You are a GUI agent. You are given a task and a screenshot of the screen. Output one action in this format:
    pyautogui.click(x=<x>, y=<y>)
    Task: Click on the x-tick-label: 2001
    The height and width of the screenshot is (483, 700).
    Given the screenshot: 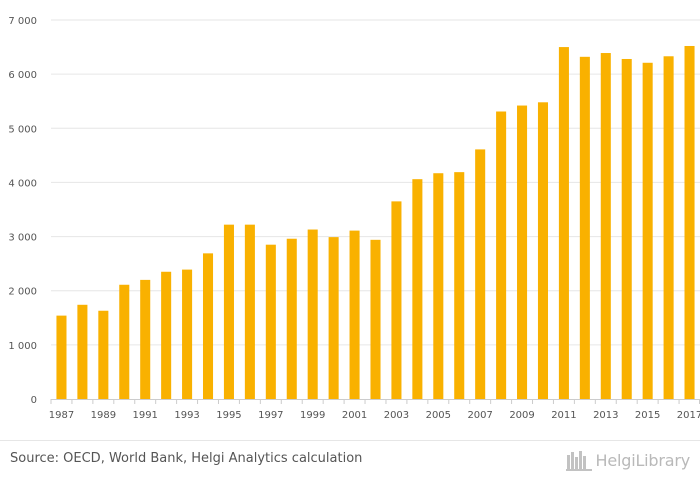 What is the action you would take?
    pyautogui.click(x=354, y=415)
    